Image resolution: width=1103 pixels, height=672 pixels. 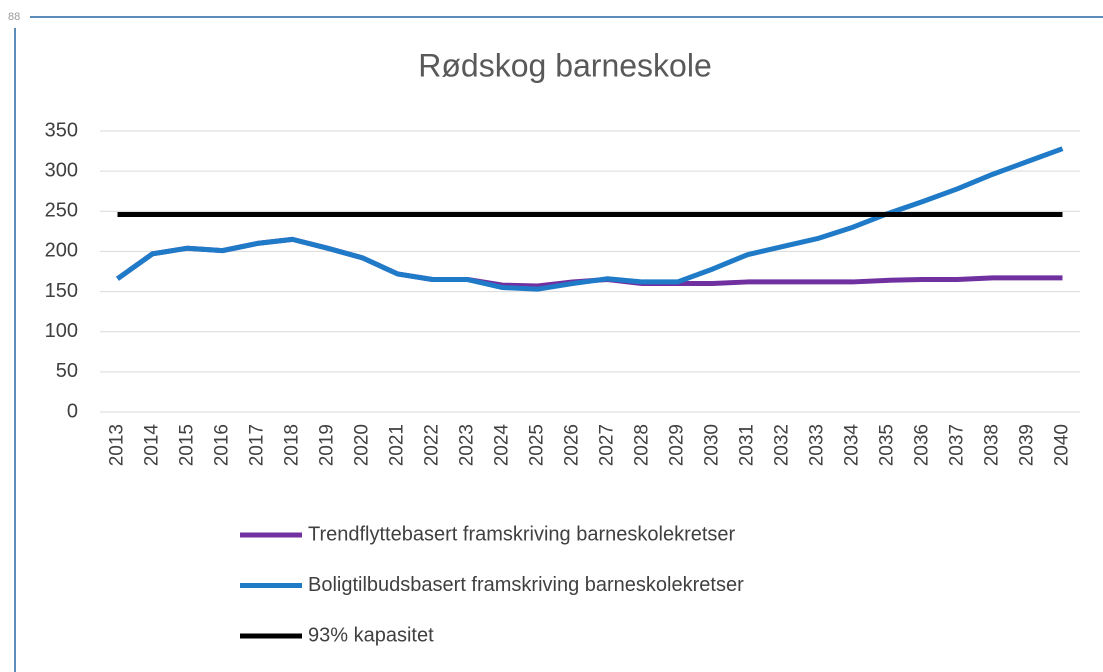 What do you see at coordinates (67, 371) in the screenshot?
I see `y-tick-label: 50` at bounding box center [67, 371].